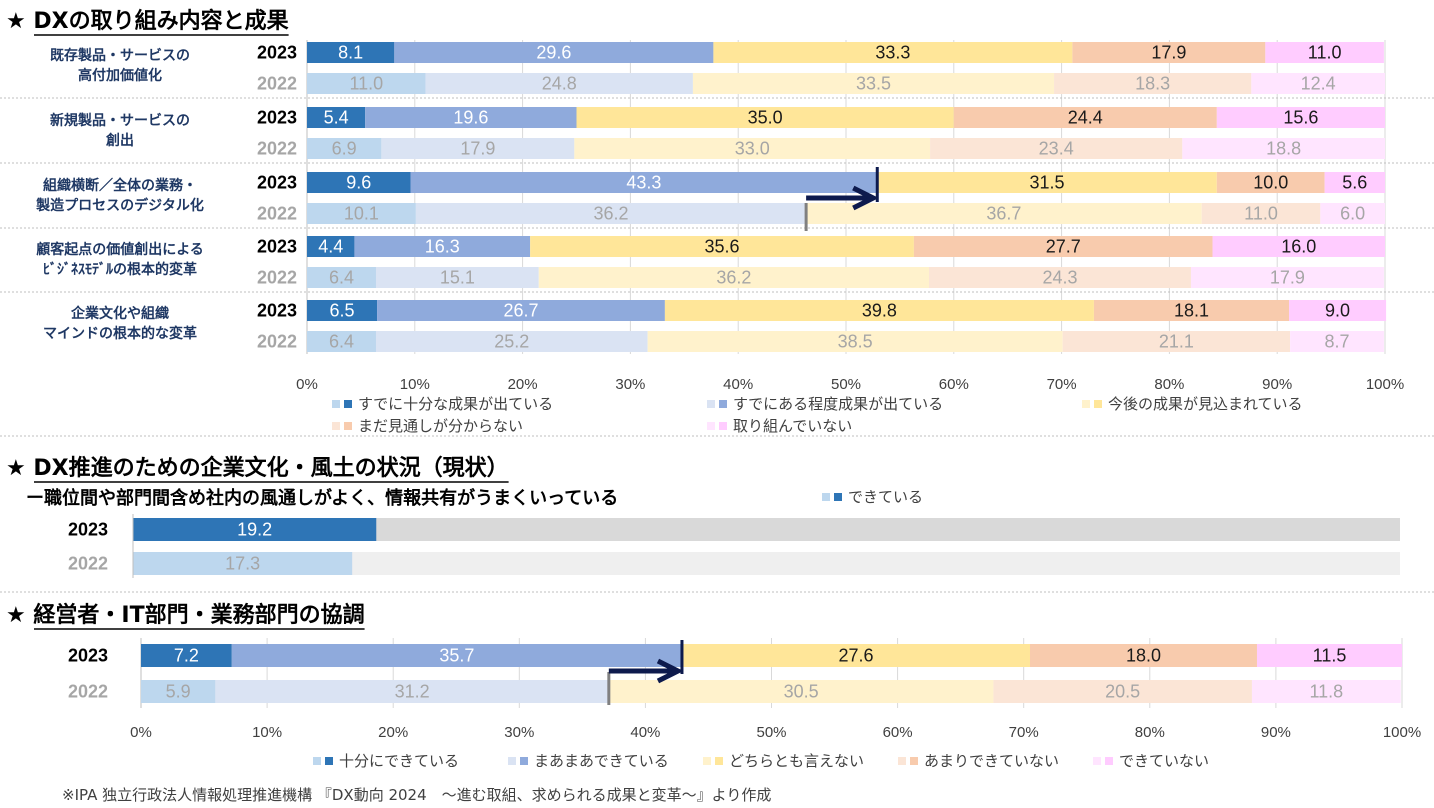 The height and width of the screenshot is (808, 1434). I want to click on s1-2023-value-label: 15.6, so click(1300, 118).